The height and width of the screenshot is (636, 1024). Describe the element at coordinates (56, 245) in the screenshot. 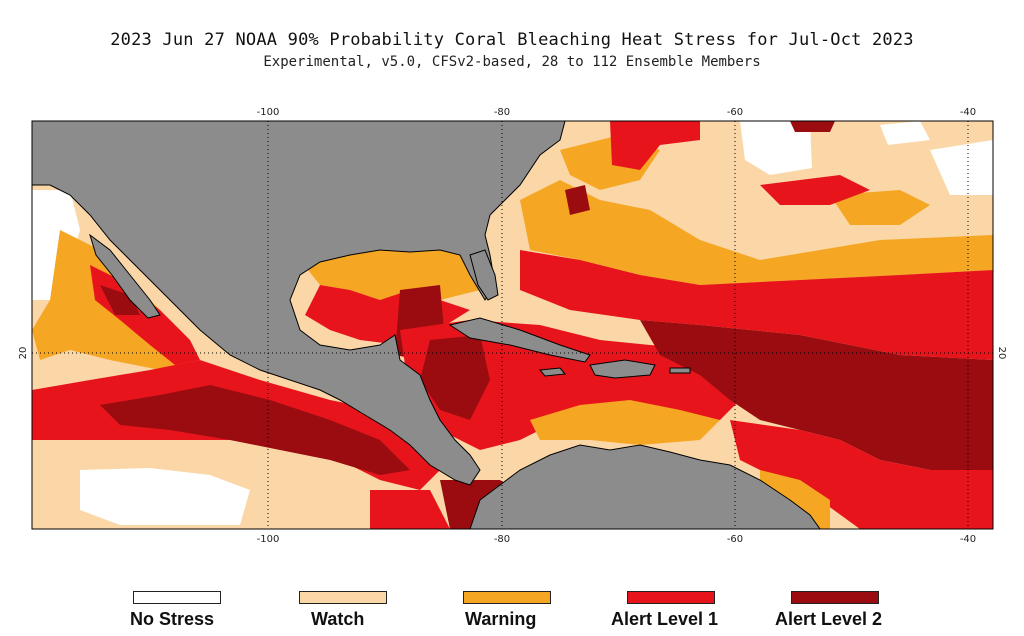

I see `no-stress-pacific-nw` at that location.